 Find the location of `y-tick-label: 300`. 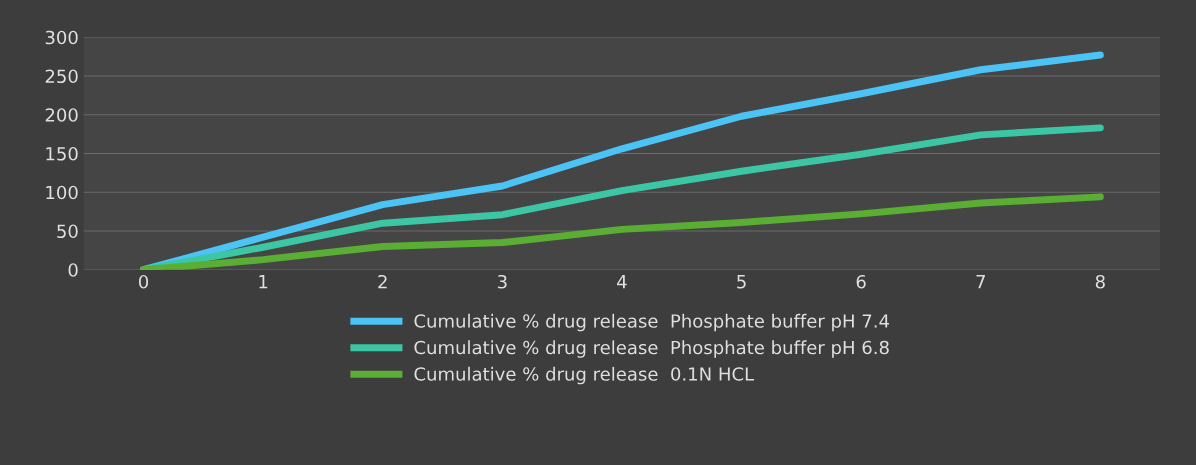

y-tick-label: 300 is located at coordinates (61, 37).